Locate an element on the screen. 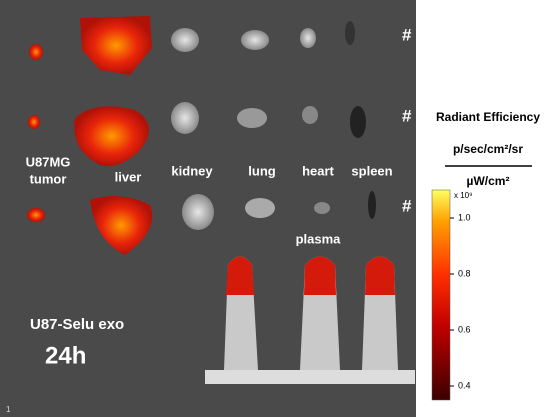 The image size is (550, 417). colorbar-tick-label: 0.6 is located at coordinates (464, 329).